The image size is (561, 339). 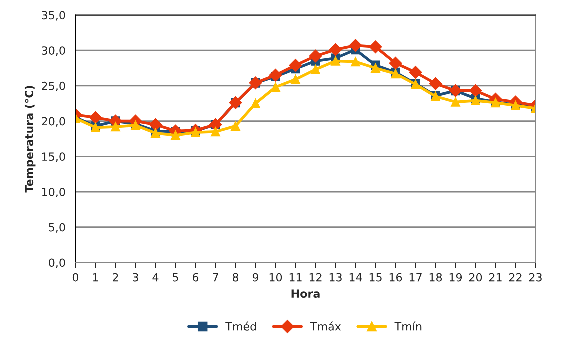 What do you see at coordinates (475, 277) in the screenshot?
I see `x-tick-label: 20` at bounding box center [475, 277].